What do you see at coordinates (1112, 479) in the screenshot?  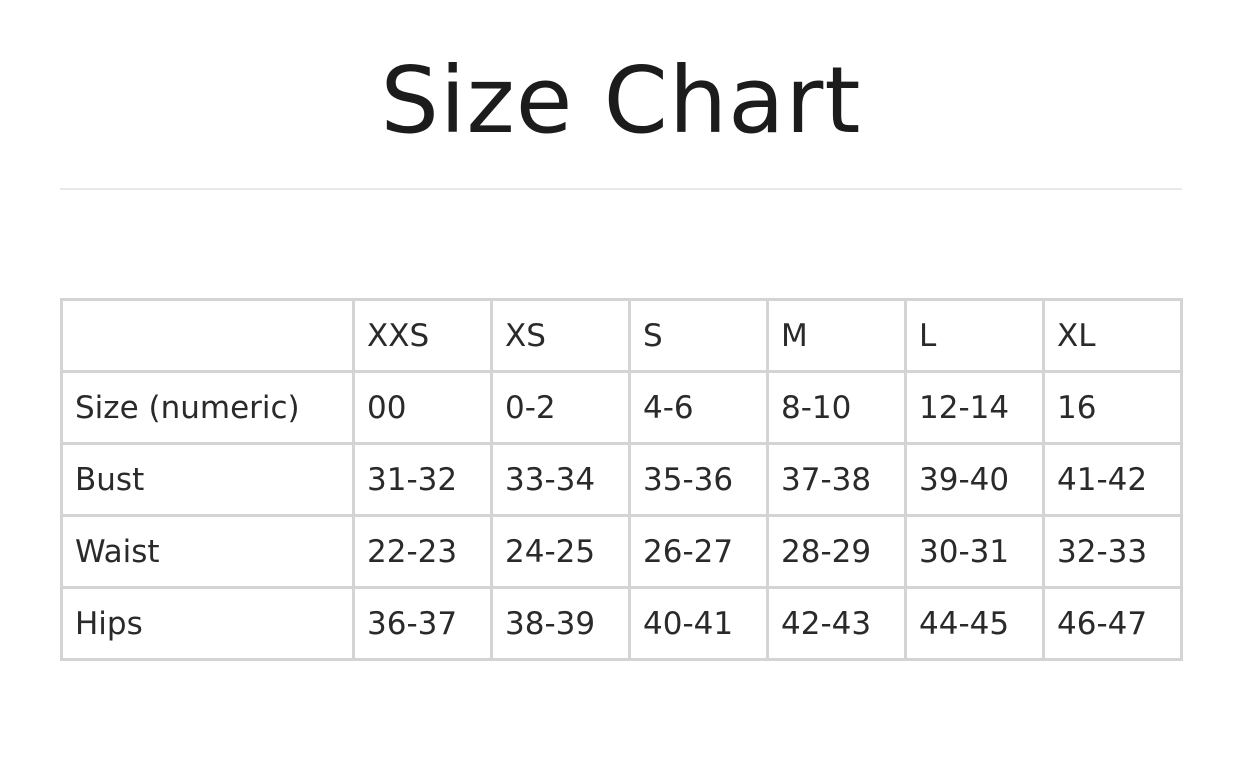 I see `table-cell: 41-42` at bounding box center [1112, 479].